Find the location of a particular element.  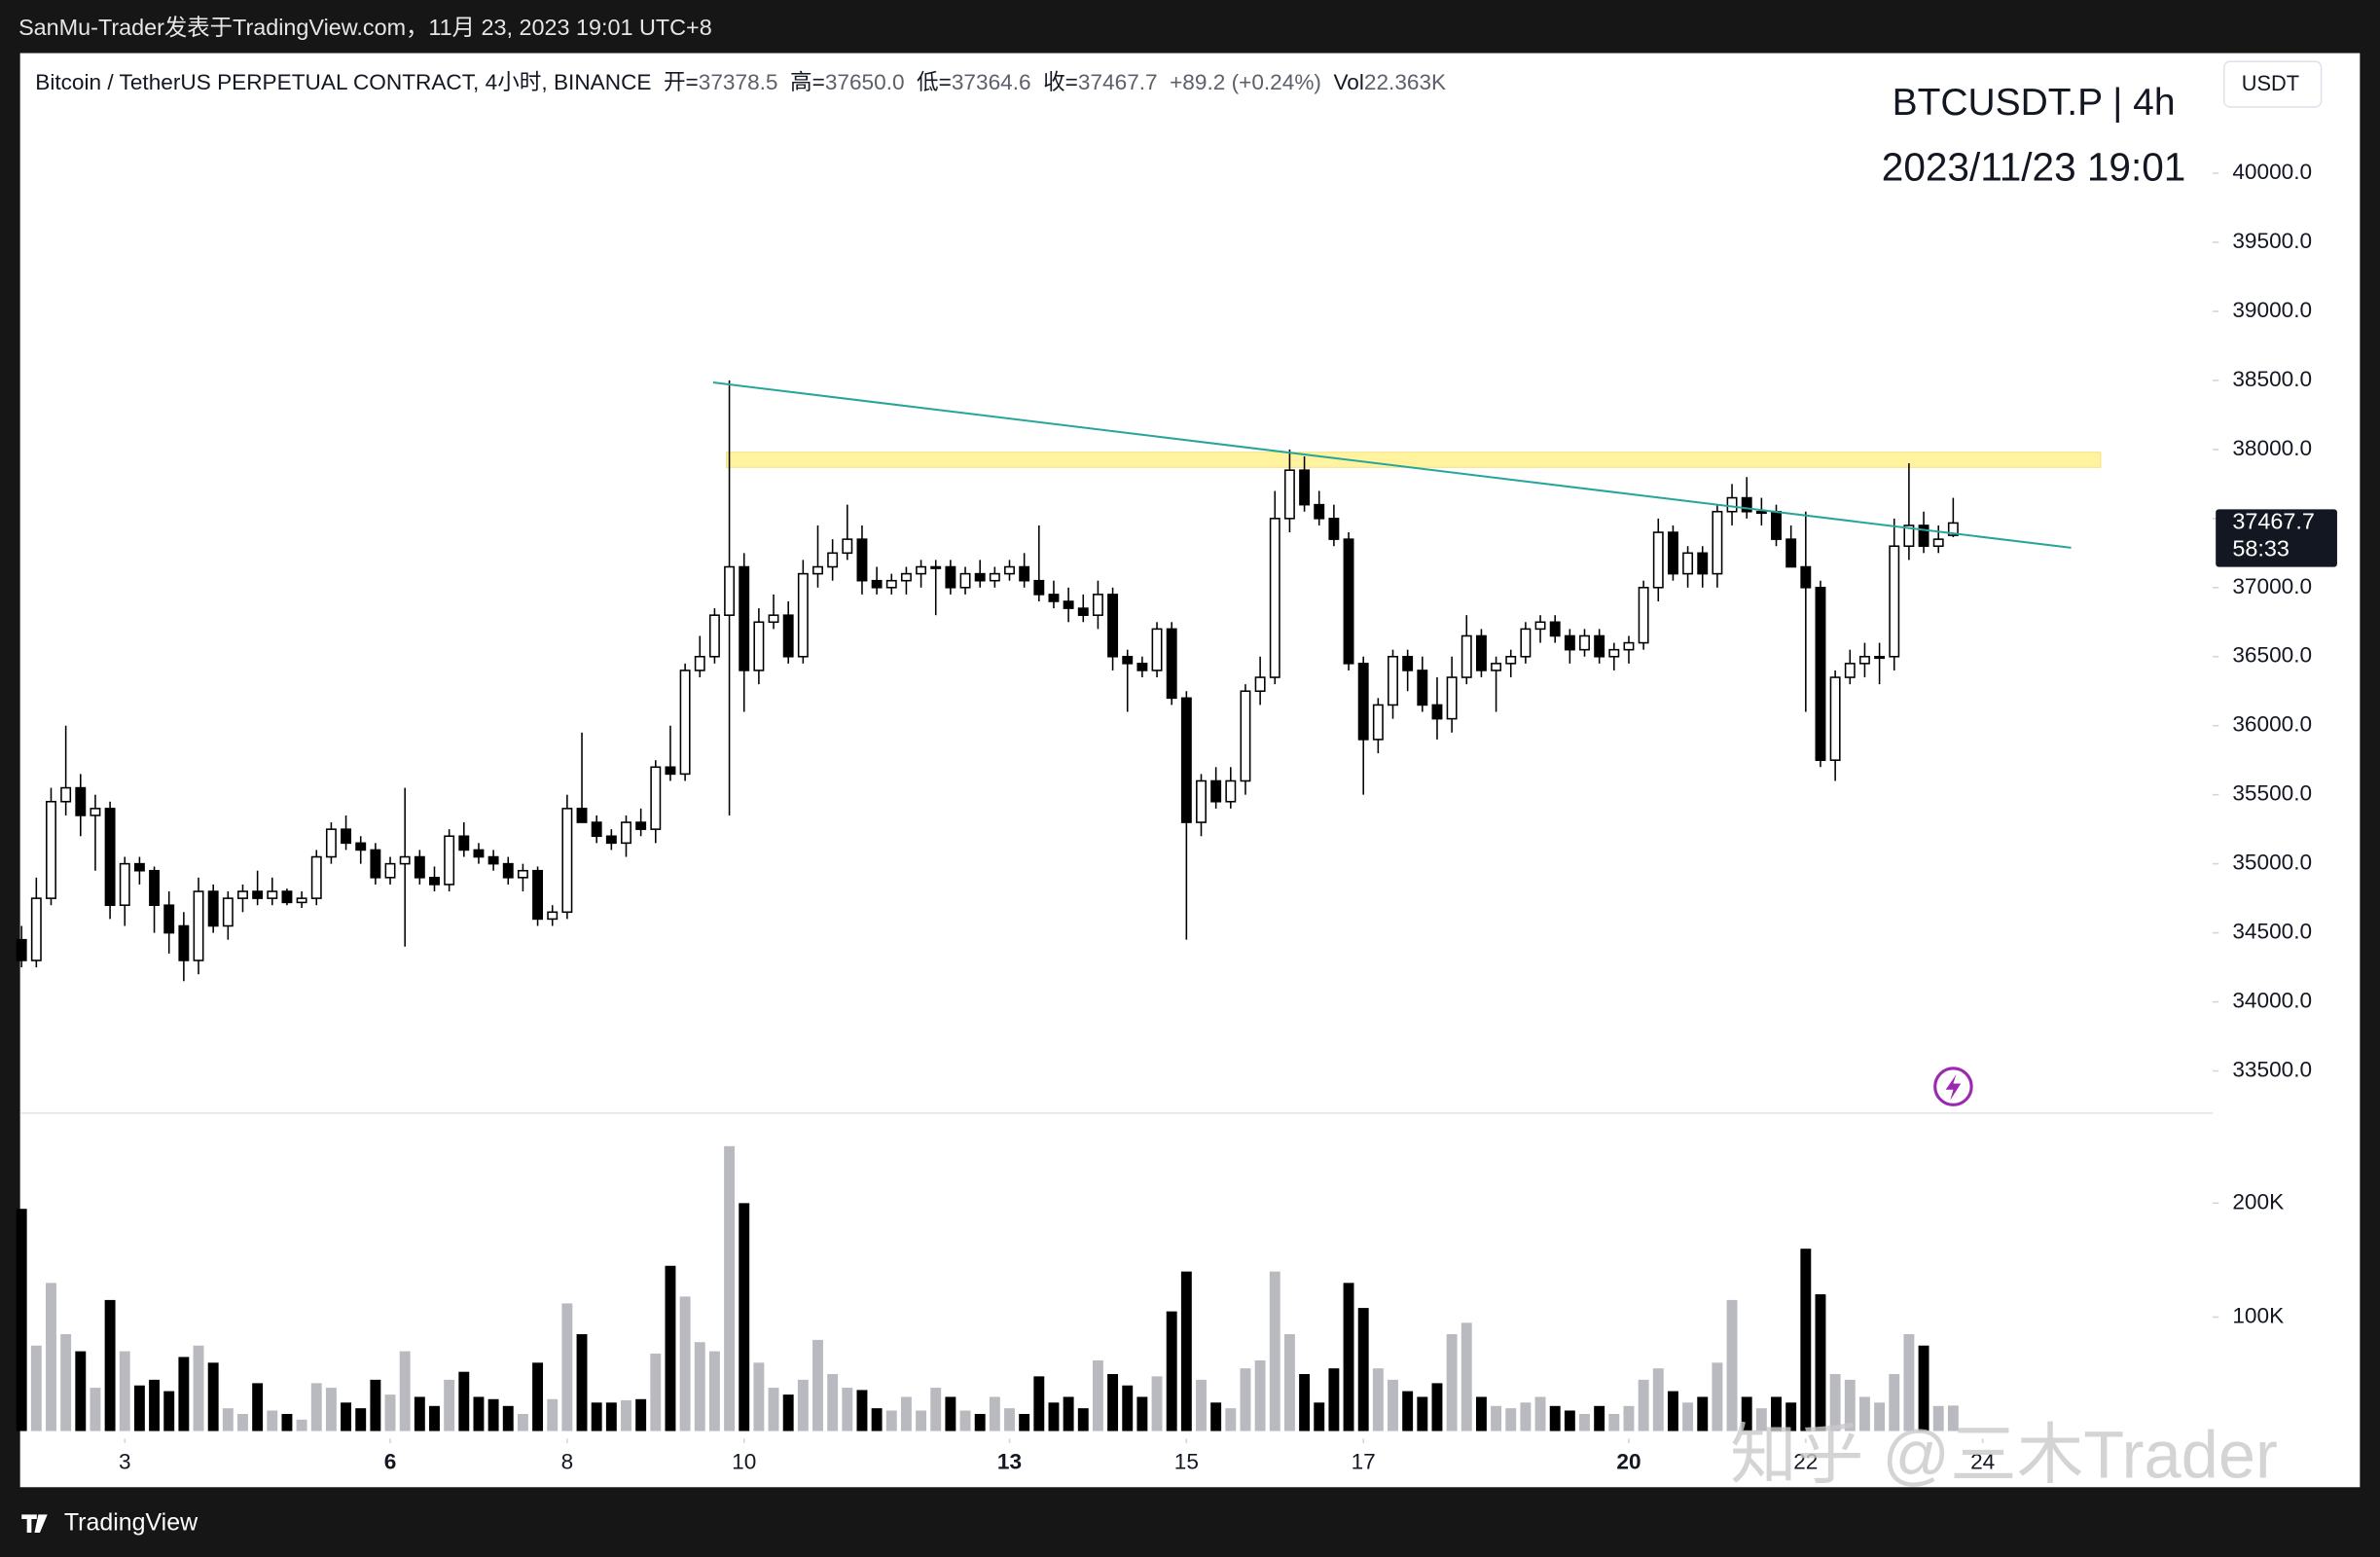

alert-icon is located at coordinates (1953, 1086).